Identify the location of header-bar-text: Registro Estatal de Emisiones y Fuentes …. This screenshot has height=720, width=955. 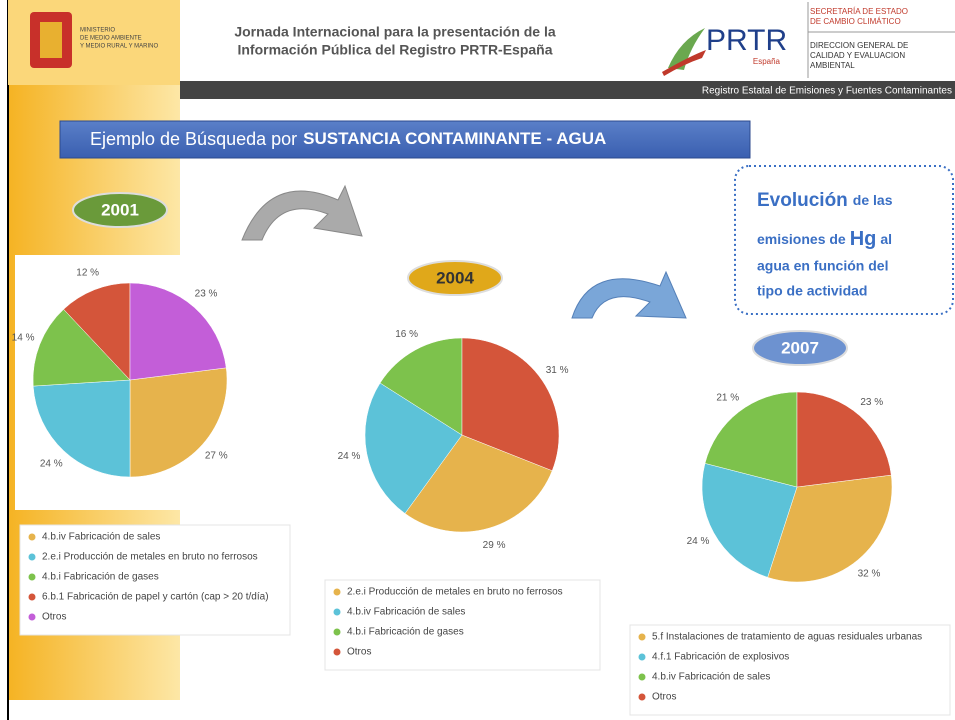
(827, 91).